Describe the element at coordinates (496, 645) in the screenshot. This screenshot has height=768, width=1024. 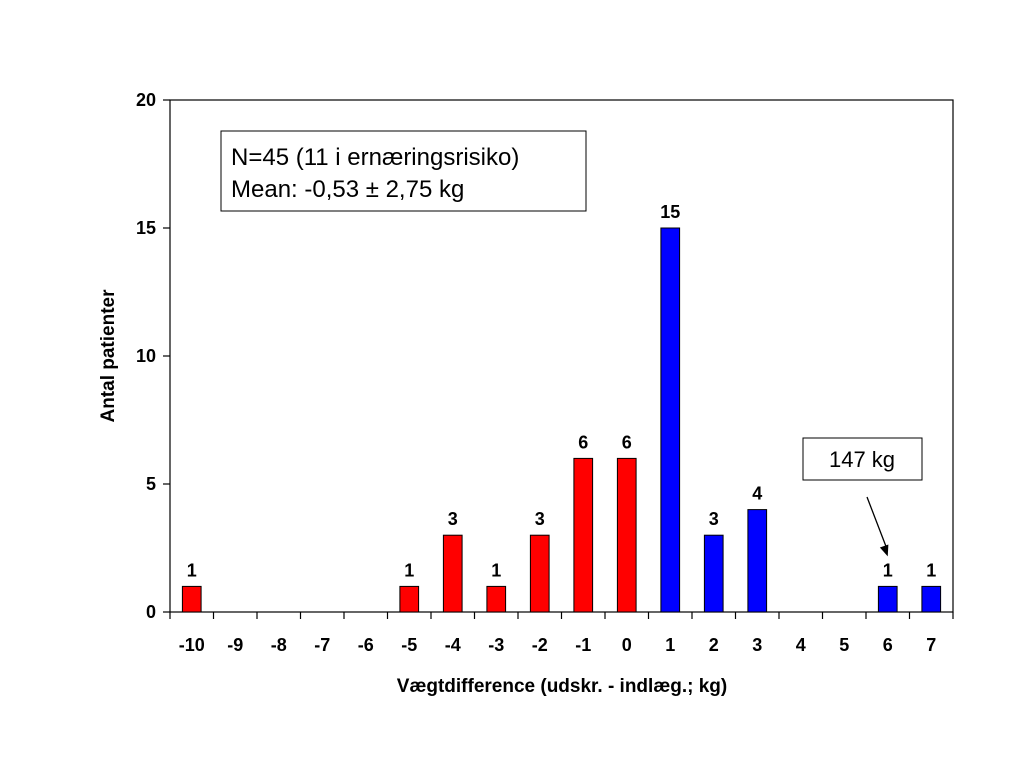
I see `x-tick-label: -3` at that location.